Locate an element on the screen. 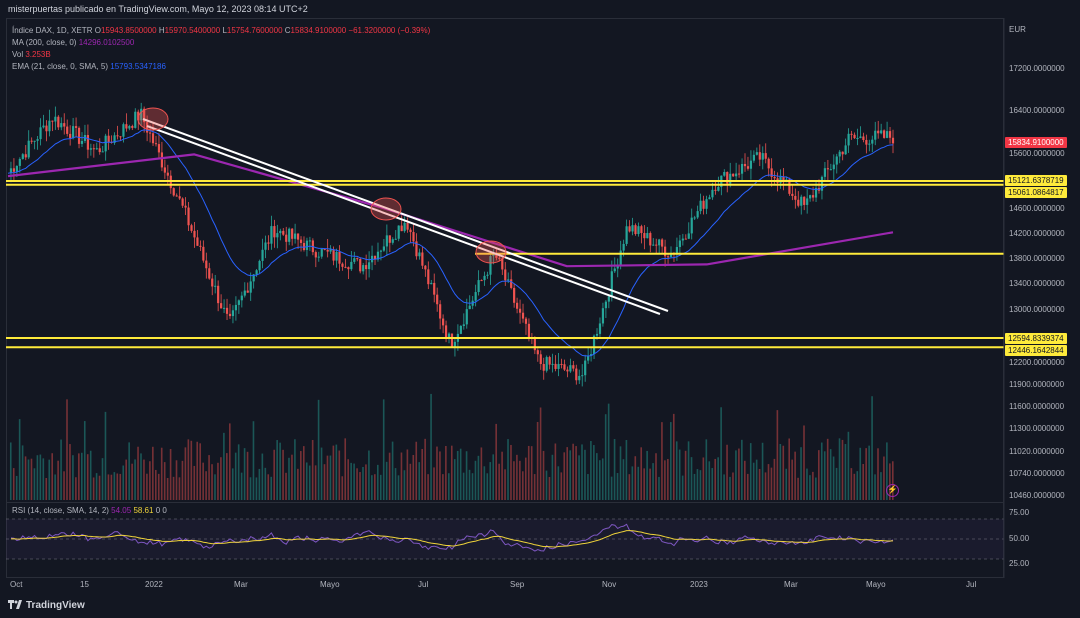  rsi-tick: 75.00 is located at coordinates (1019, 512).